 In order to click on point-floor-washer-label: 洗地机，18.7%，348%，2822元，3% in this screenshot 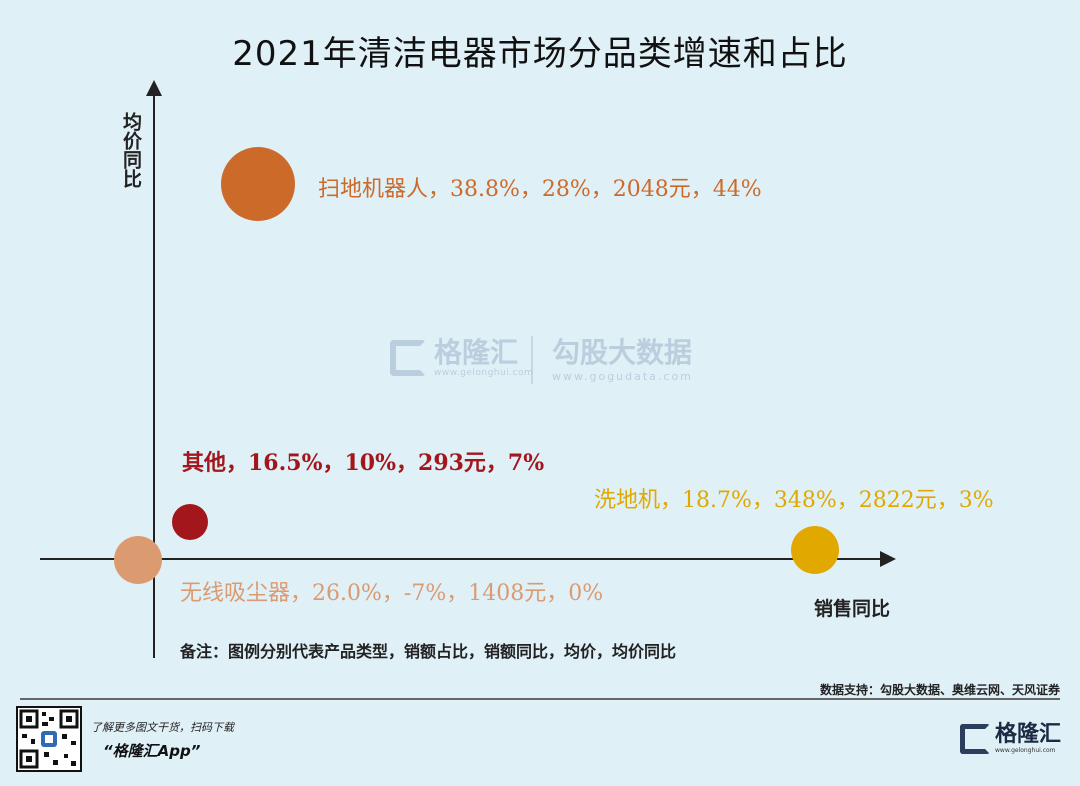, I will do `click(794, 500)`.